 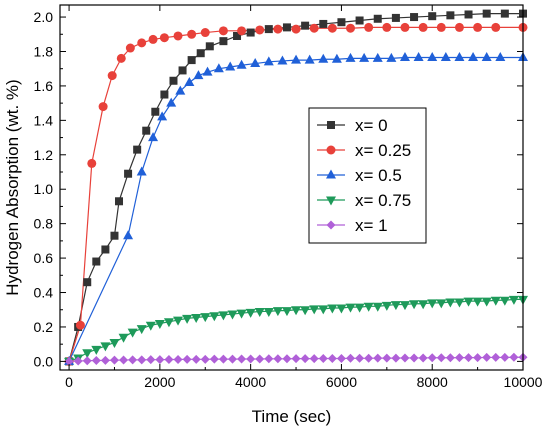 What do you see at coordinates (44, 51) in the screenshot?
I see `y-tick-label: 1.8` at bounding box center [44, 51].